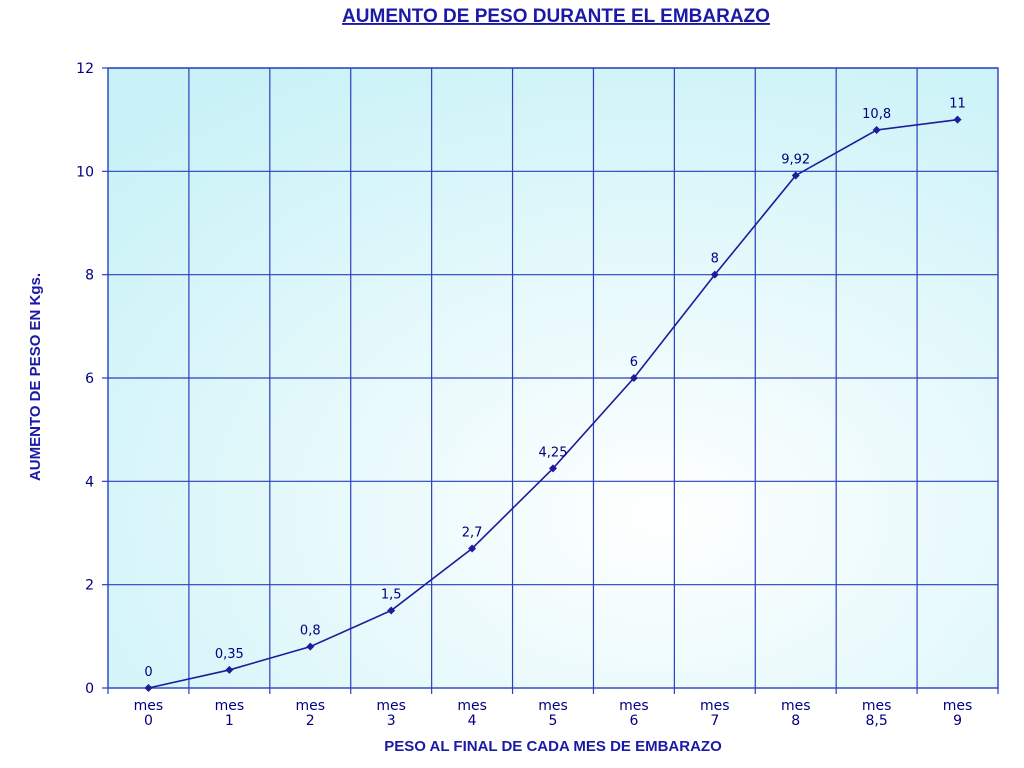 This screenshot has width=1024, height=768. Describe the element at coordinates (634, 362) in the screenshot. I see `data-label: 6` at that location.